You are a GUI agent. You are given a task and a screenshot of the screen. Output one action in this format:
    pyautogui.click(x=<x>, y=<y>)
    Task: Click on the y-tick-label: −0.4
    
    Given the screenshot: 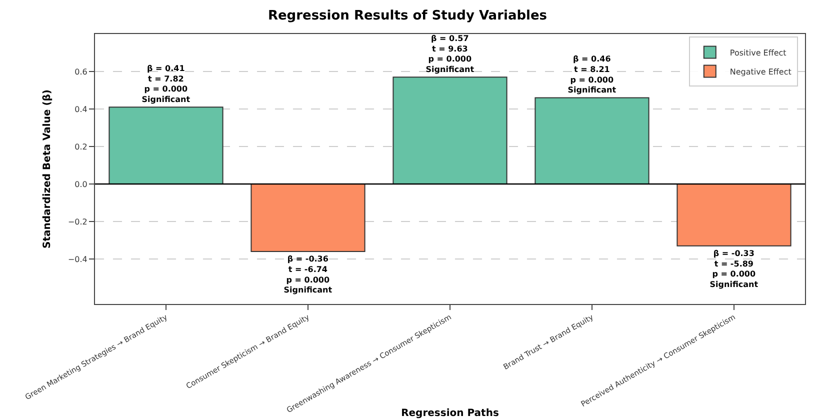 What is the action you would take?
    pyautogui.click(x=78, y=259)
    